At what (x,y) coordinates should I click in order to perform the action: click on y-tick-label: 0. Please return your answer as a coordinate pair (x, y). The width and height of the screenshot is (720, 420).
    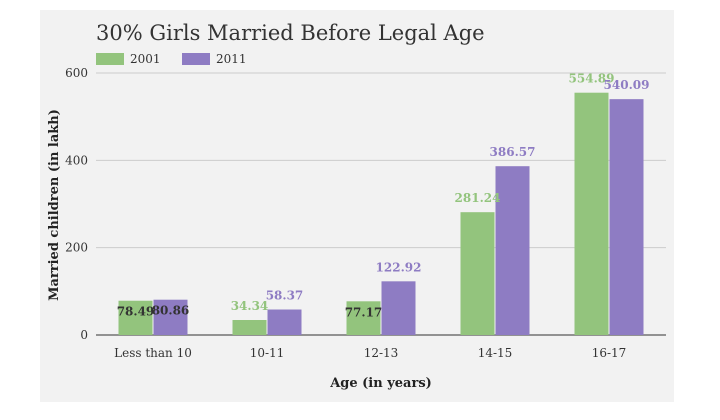
    Looking at the image, I should click on (84, 335).